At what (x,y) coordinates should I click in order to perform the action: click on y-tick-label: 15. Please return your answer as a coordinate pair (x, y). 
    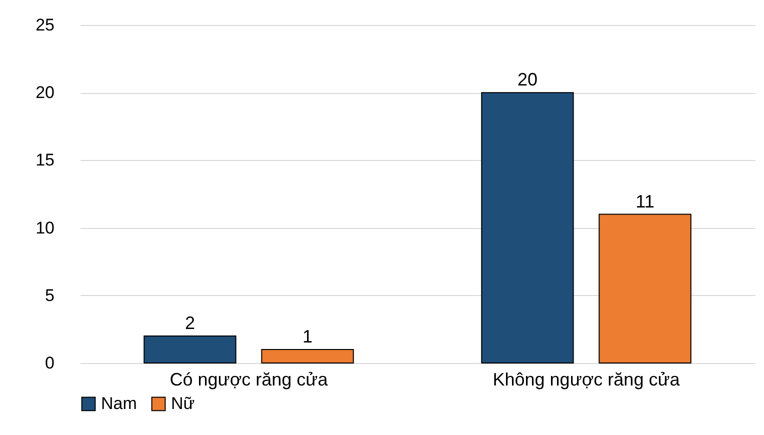
    Looking at the image, I should click on (45, 160).